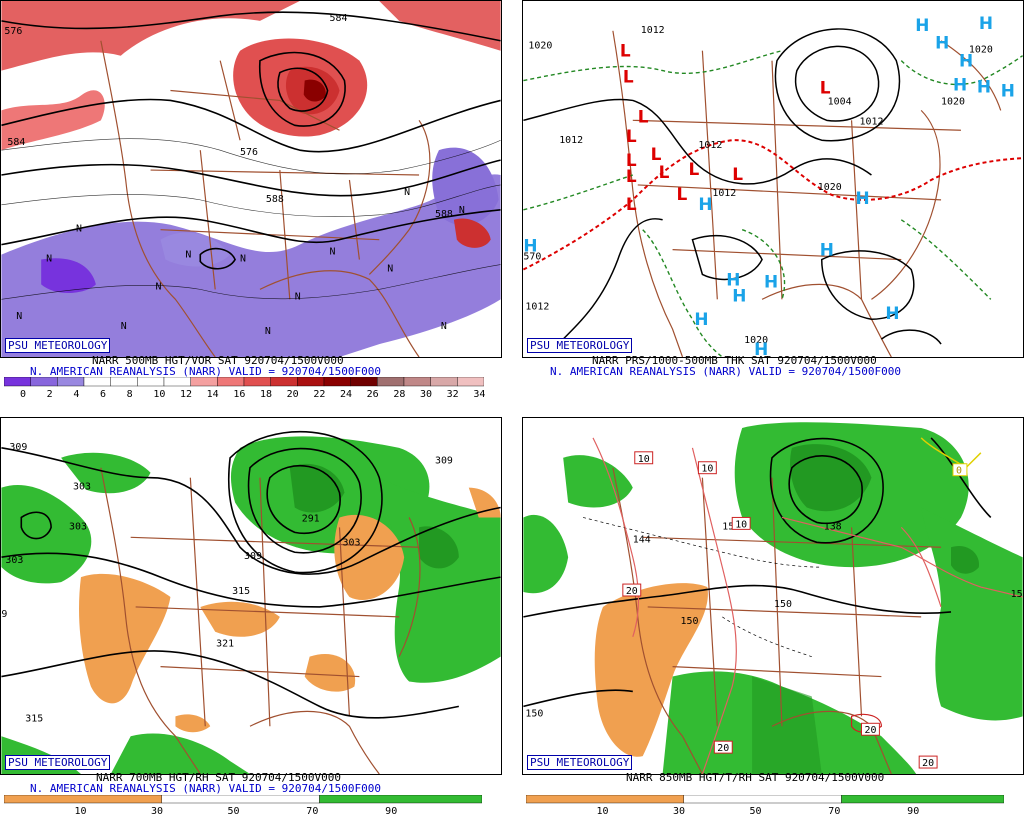 The height and width of the screenshot is (819, 1024). I want to click on isobar-label: 1020, so click(540, 46).